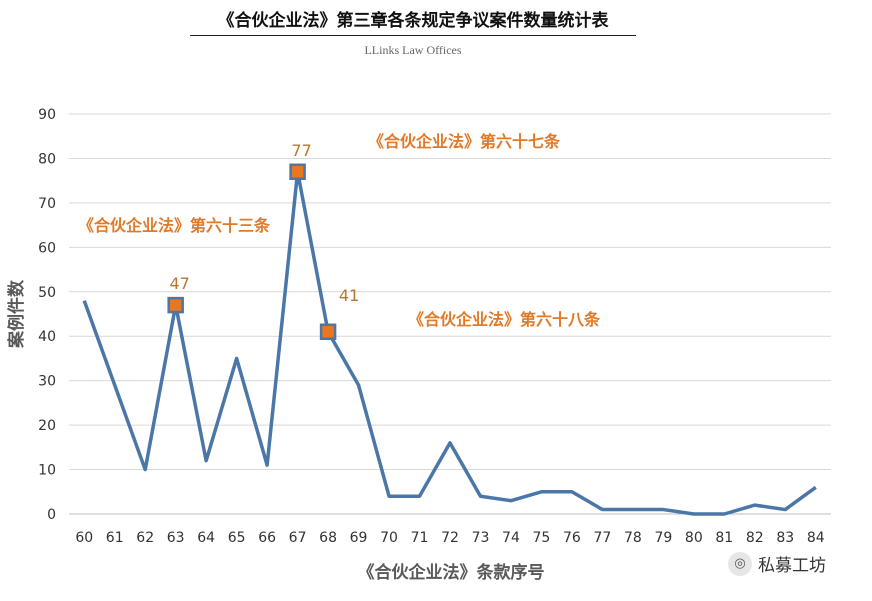 Image resolution: width=872 pixels, height=601 pixels. Describe the element at coordinates (694, 538) in the screenshot. I see `x-tick-label: 80` at that location.